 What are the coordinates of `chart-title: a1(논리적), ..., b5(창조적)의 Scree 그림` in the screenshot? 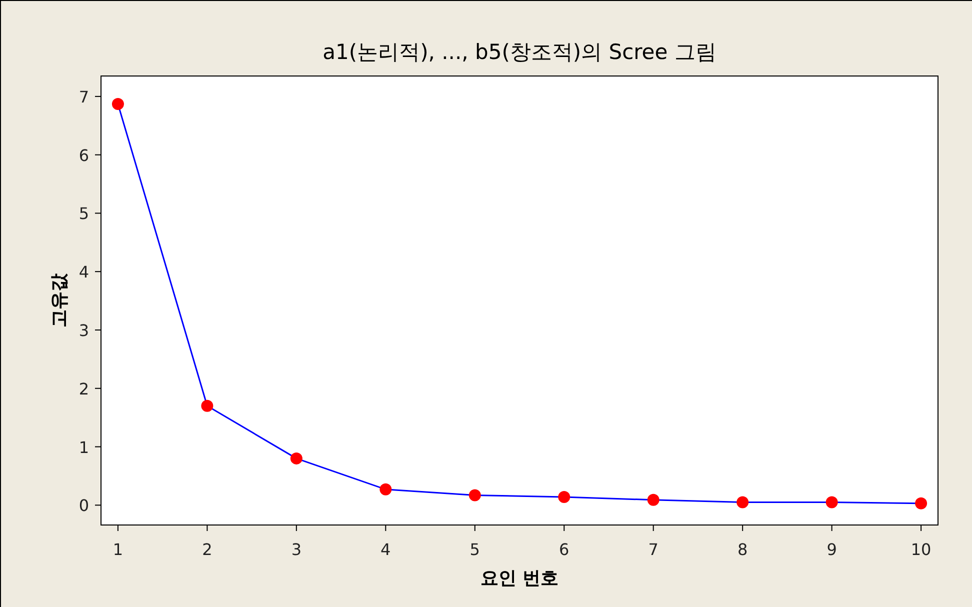 It's located at (519, 52).